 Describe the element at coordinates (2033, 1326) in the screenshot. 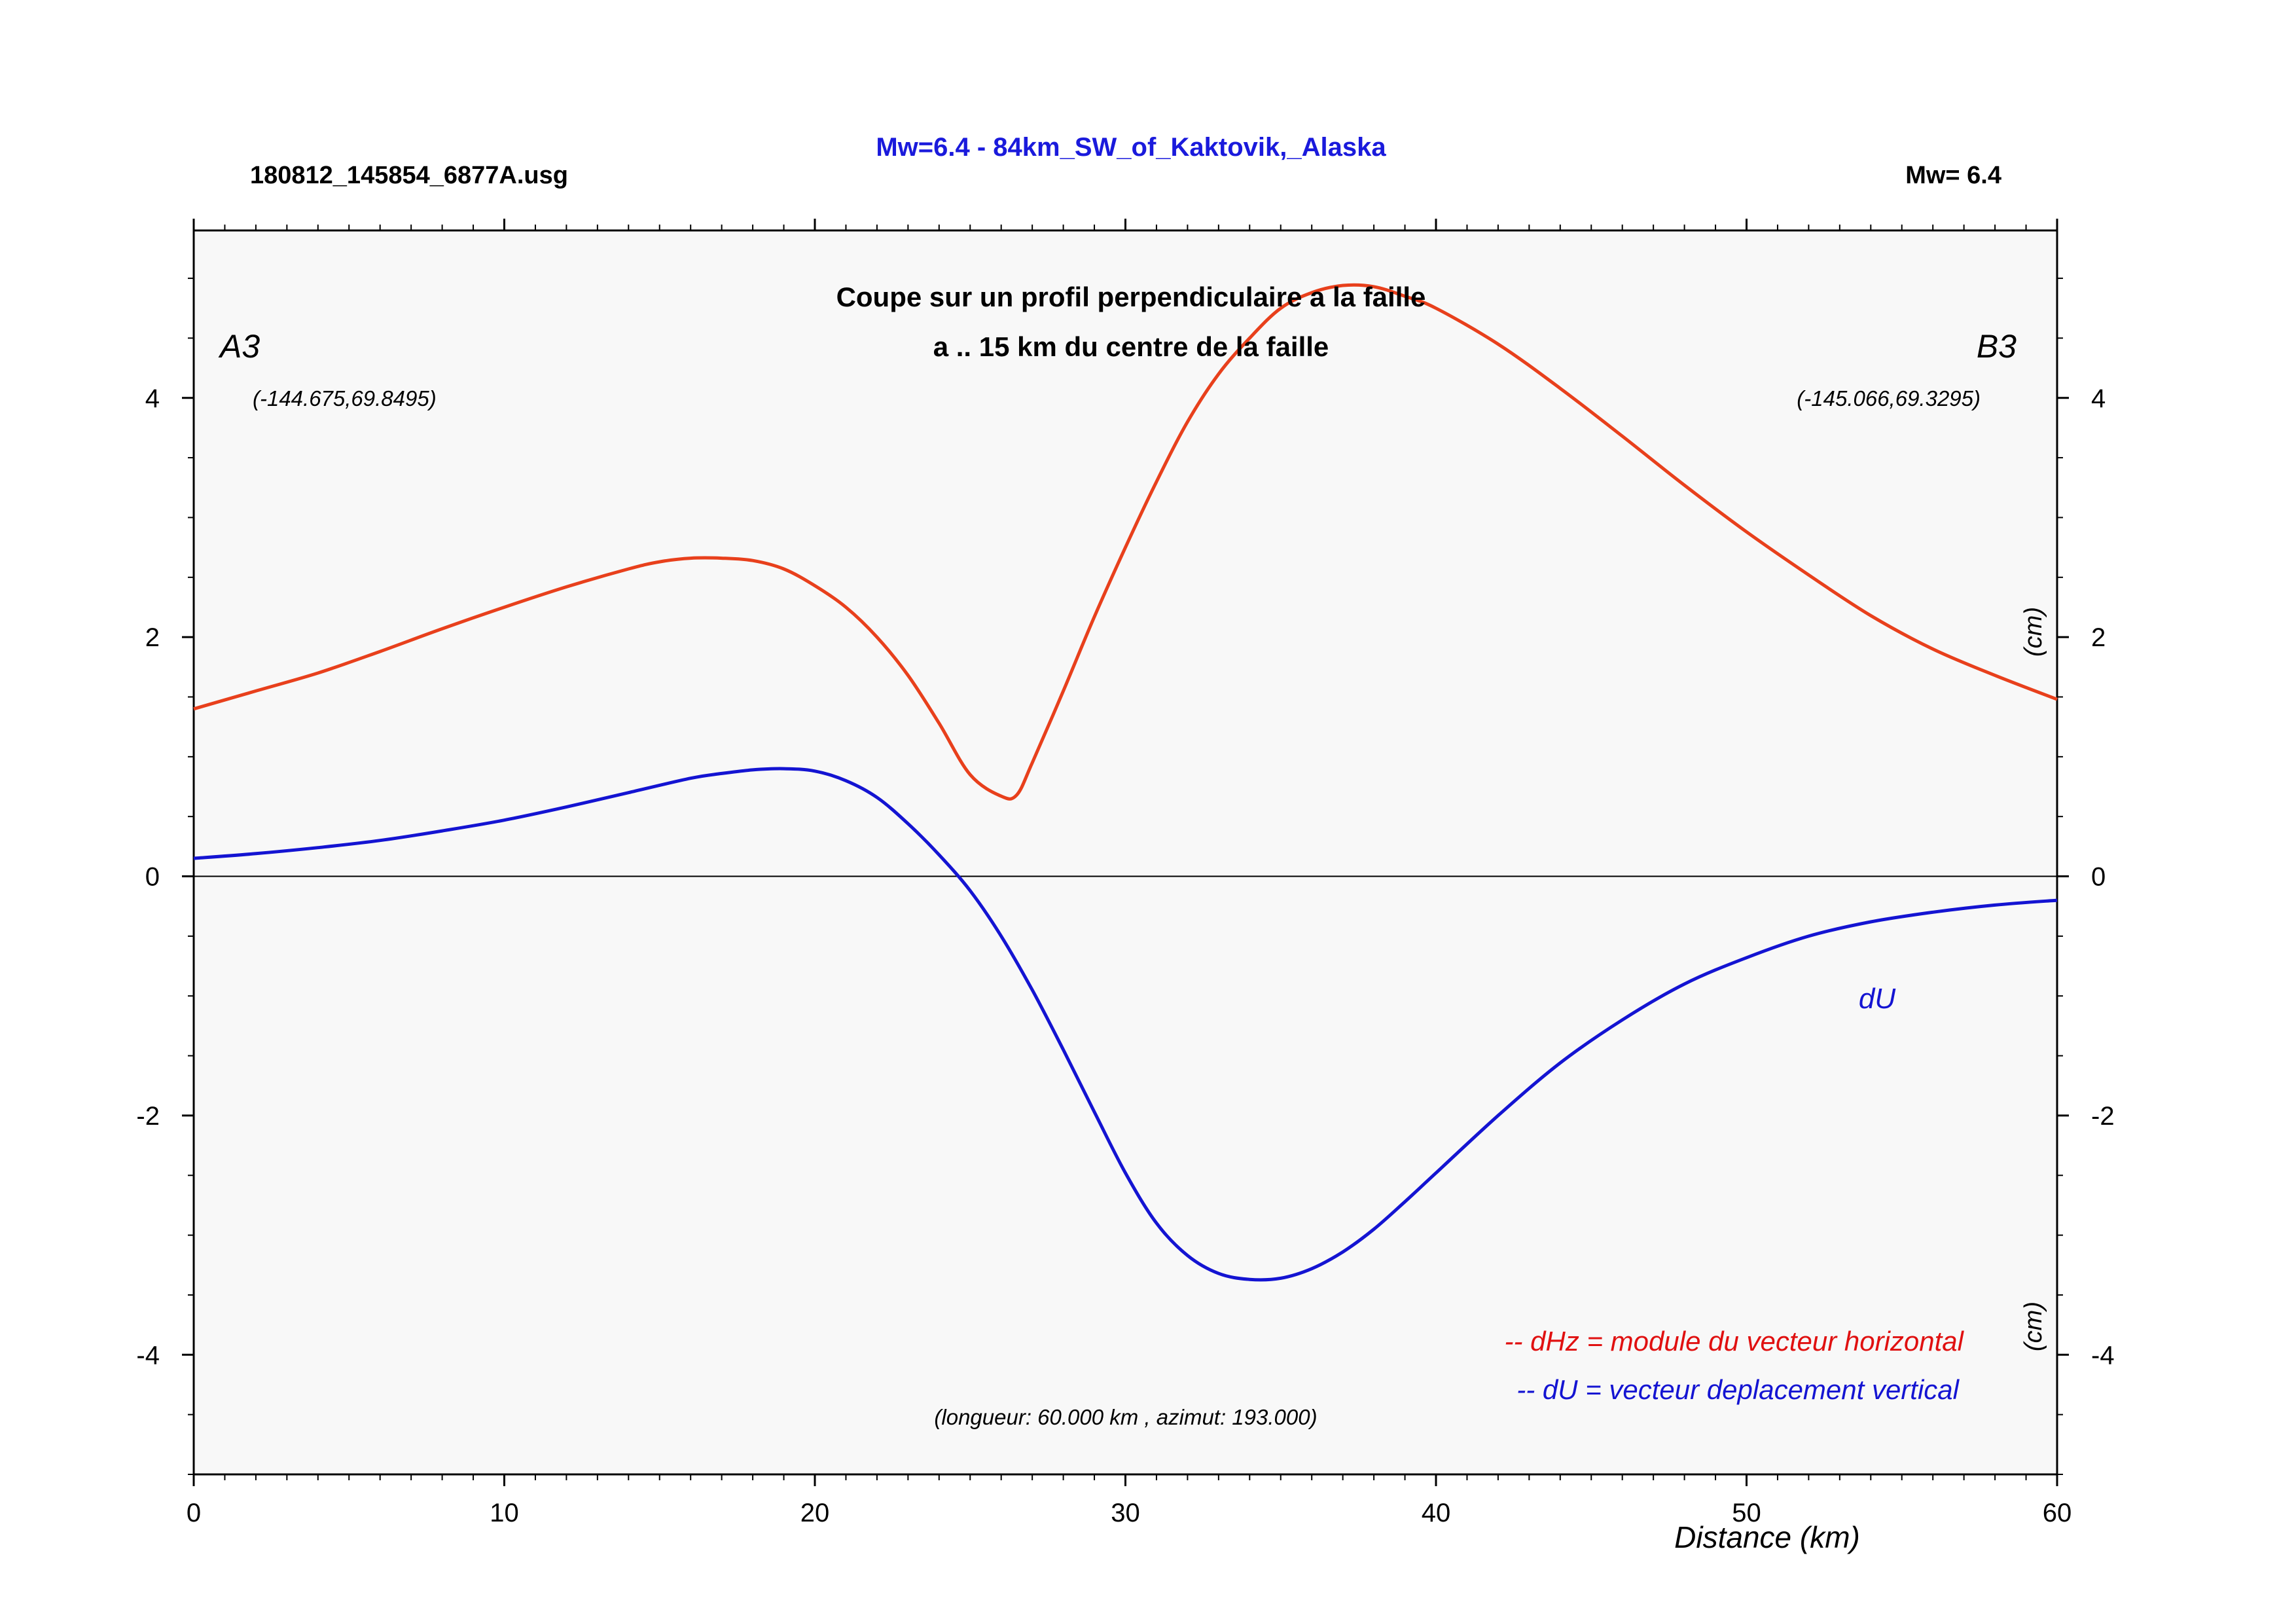

I see `unit-label-lower: (cm)` at that location.